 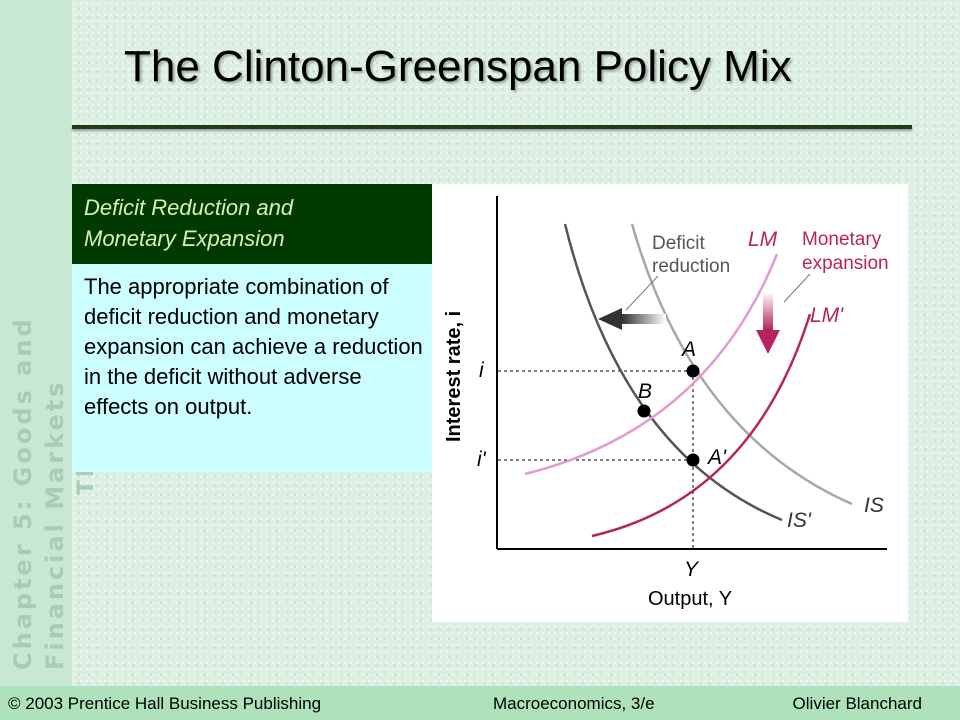 What do you see at coordinates (492, 127) in the screenshot?
I see `title-divider` at bounding box center [492, 127].